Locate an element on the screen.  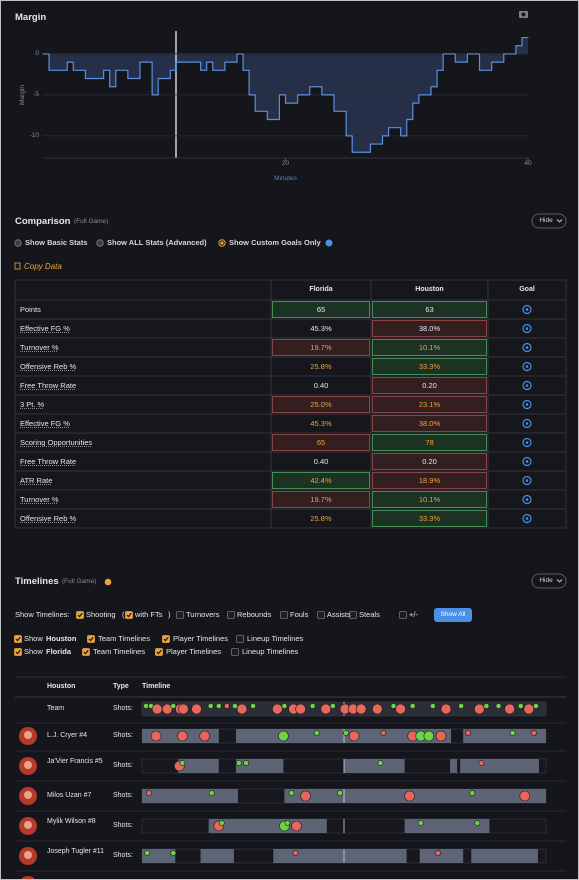
copy-icon is located at coordinates (17, 266).